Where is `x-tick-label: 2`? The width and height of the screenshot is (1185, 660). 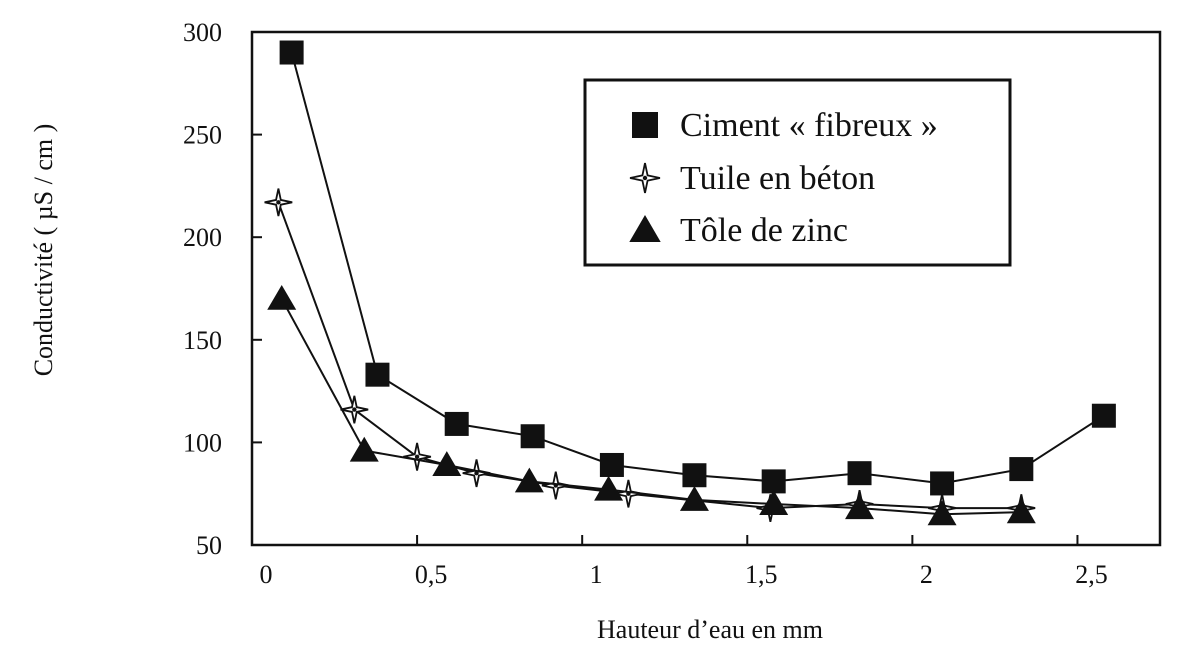 x-tick-label: 2 is located at coordinates (926, 574).